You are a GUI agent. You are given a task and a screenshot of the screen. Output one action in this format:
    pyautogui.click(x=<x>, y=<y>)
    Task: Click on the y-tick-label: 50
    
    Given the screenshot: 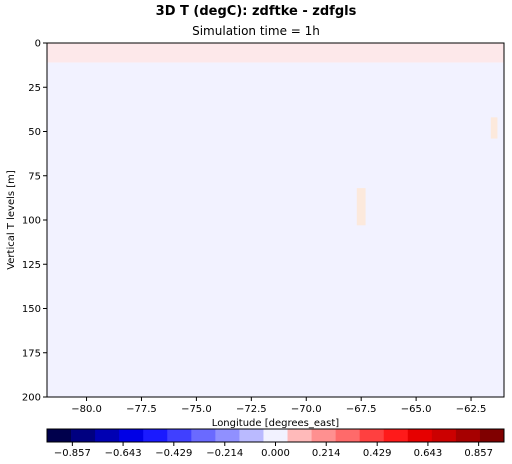 What is the action you would take?
    pyautogui.click(x=34, y=132)
    